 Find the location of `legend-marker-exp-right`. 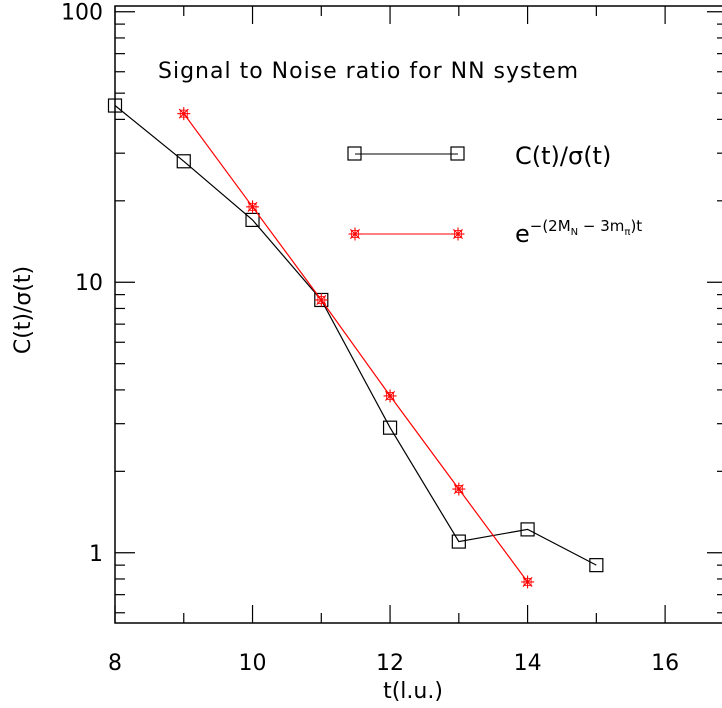

legend-marker-exp-right is located at coordinates (458, 234).